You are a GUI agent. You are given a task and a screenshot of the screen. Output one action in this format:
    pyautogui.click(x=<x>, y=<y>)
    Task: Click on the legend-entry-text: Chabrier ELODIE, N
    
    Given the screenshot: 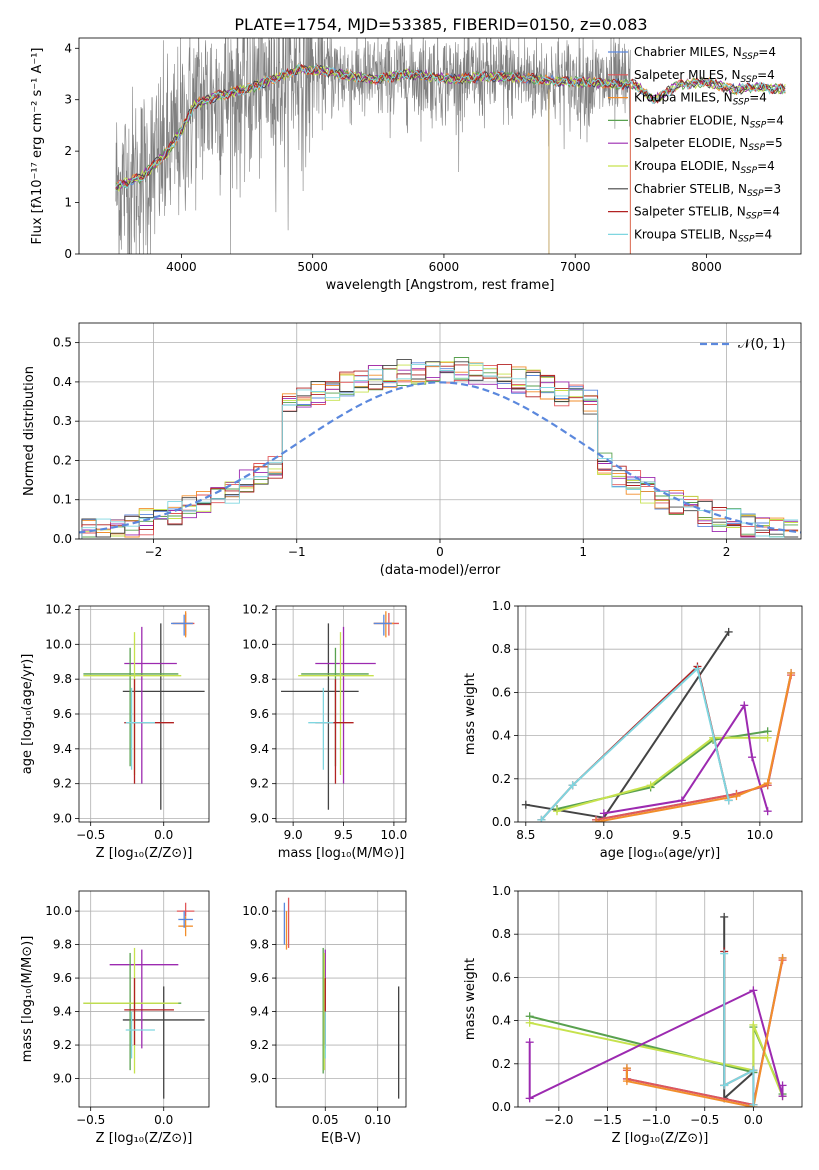 What is the action you would take?
    pyautogui.click(x=692, y=120)
    